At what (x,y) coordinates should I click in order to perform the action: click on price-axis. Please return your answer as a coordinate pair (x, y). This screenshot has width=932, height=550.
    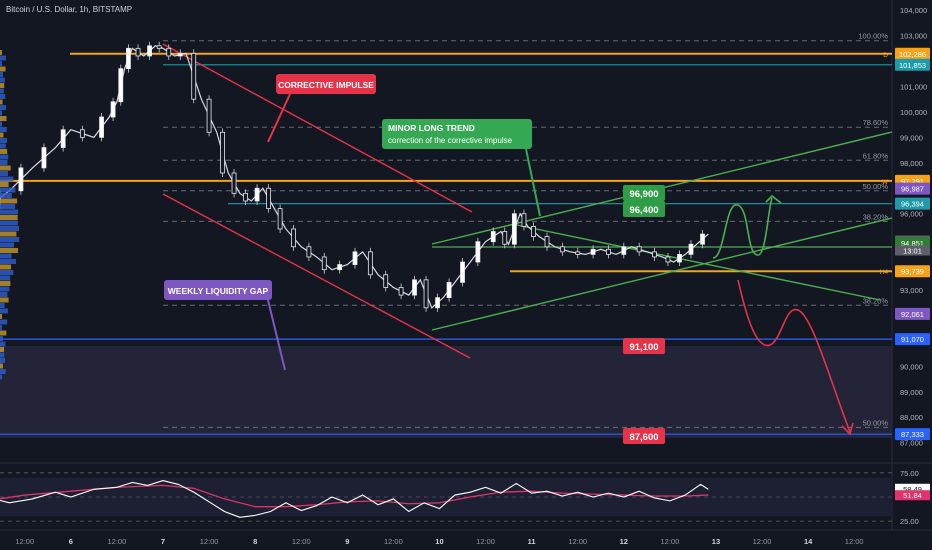
    Looking at the image, I should click on (912, 265).